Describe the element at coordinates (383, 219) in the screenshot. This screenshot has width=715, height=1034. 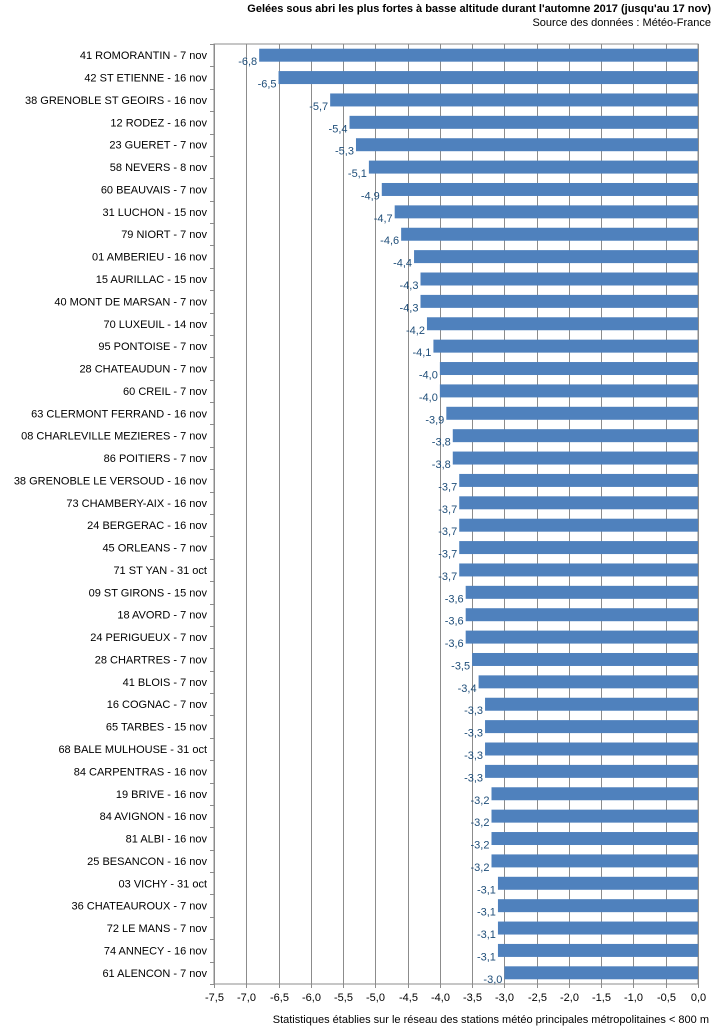
I see `data-label: -4,7` at that location.